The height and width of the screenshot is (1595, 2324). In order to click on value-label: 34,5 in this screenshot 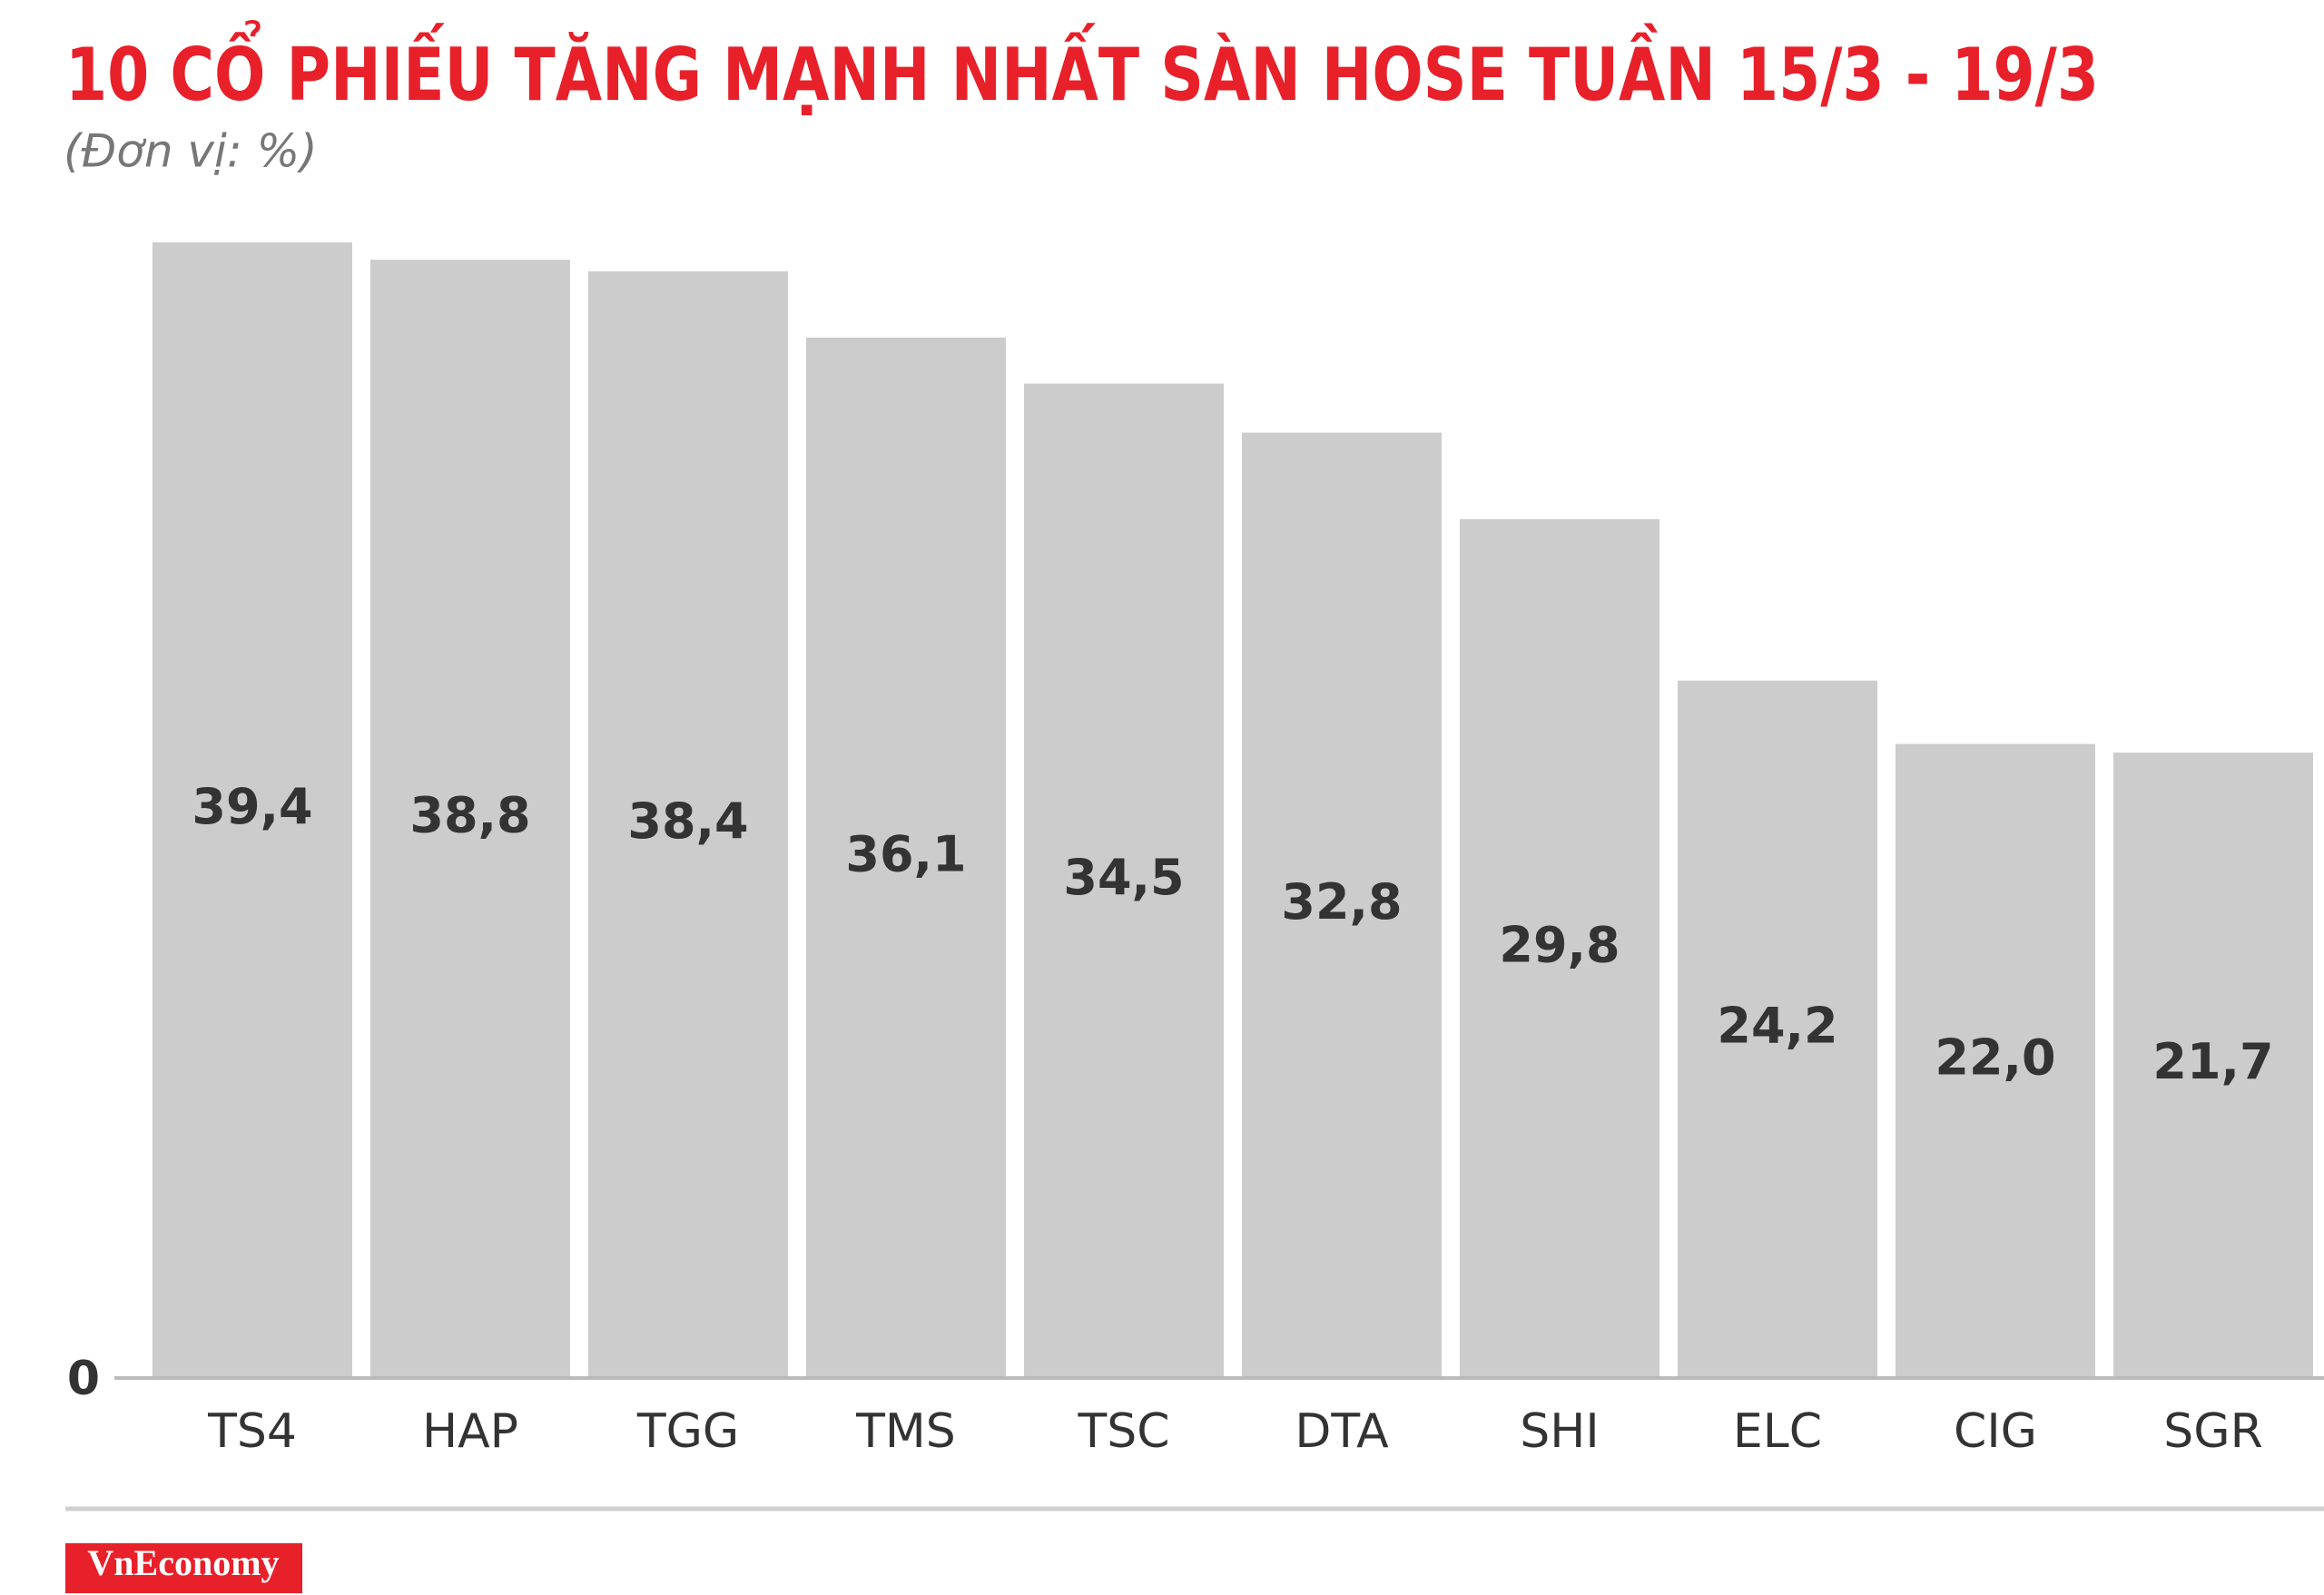, I will do `click(1123, 878)`.